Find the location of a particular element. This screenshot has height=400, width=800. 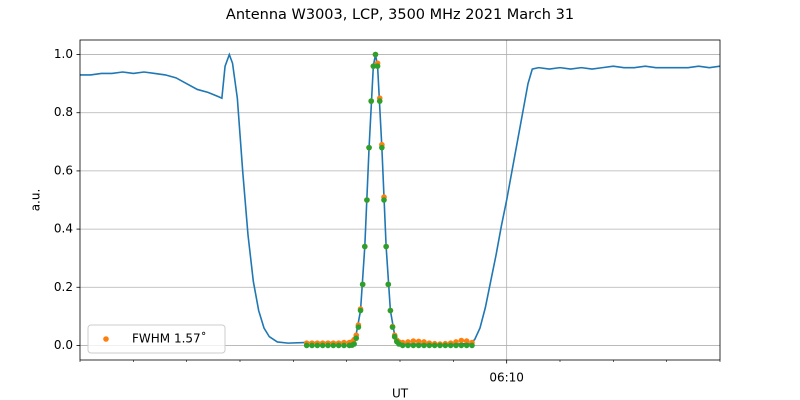

legend-box is located at coordinates (156, 339).